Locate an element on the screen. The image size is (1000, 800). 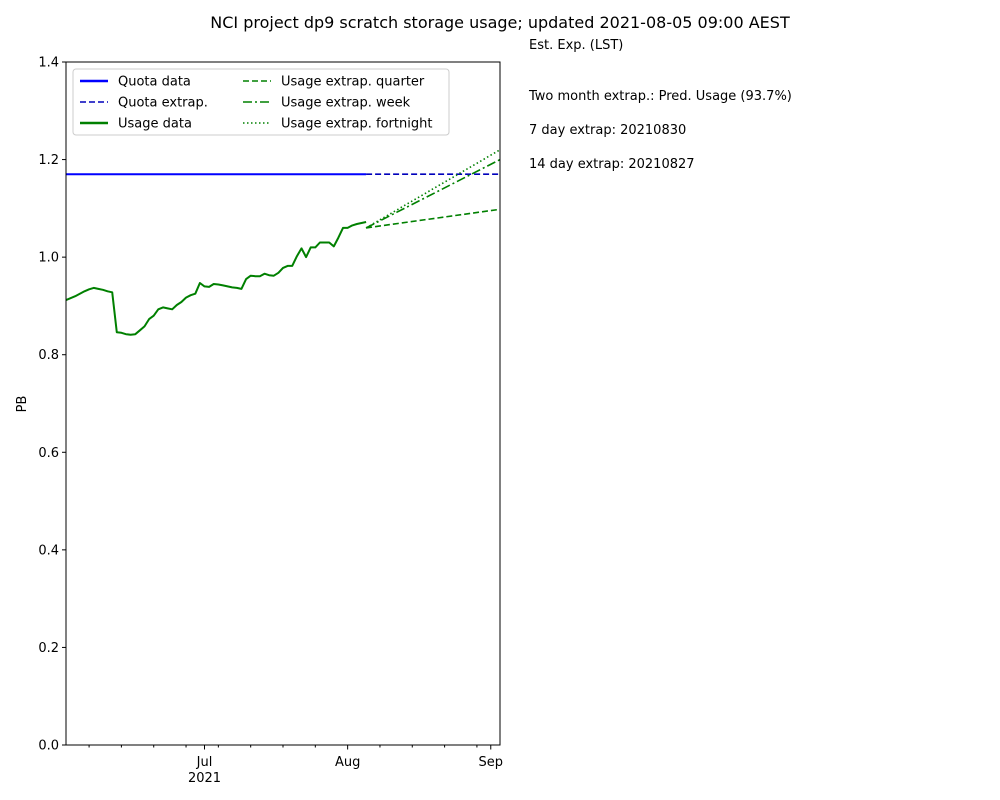
series-layer is located at coordinates (283, 242).